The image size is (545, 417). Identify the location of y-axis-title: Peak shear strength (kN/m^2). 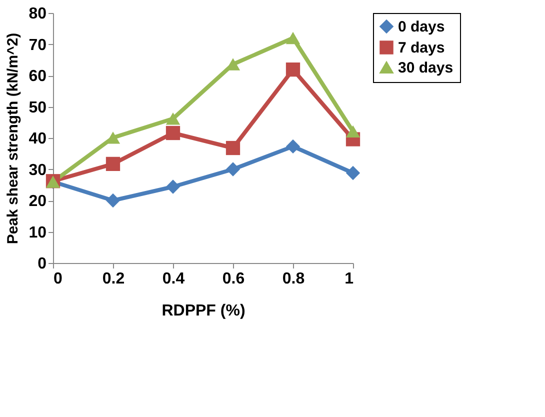
(13, 138).